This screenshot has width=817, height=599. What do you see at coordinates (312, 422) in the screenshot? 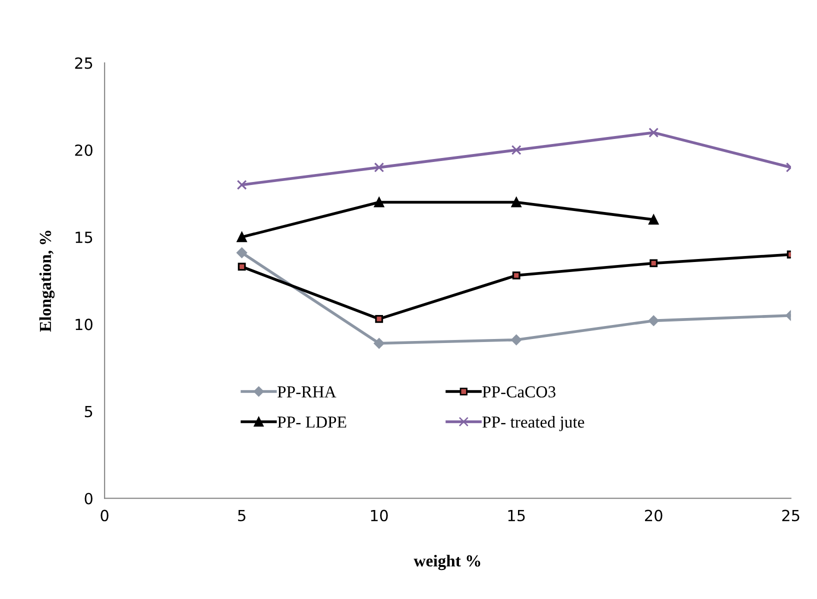
I see `legend-label: PP- LDPE` at bounding box center [312, 422].